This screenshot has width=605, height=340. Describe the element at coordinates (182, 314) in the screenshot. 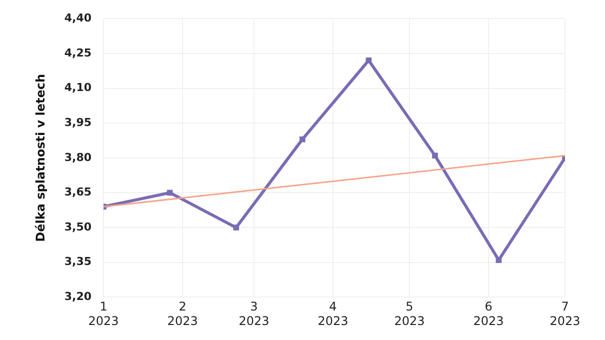

I see `x-tick-label: 2 2023` at that location.